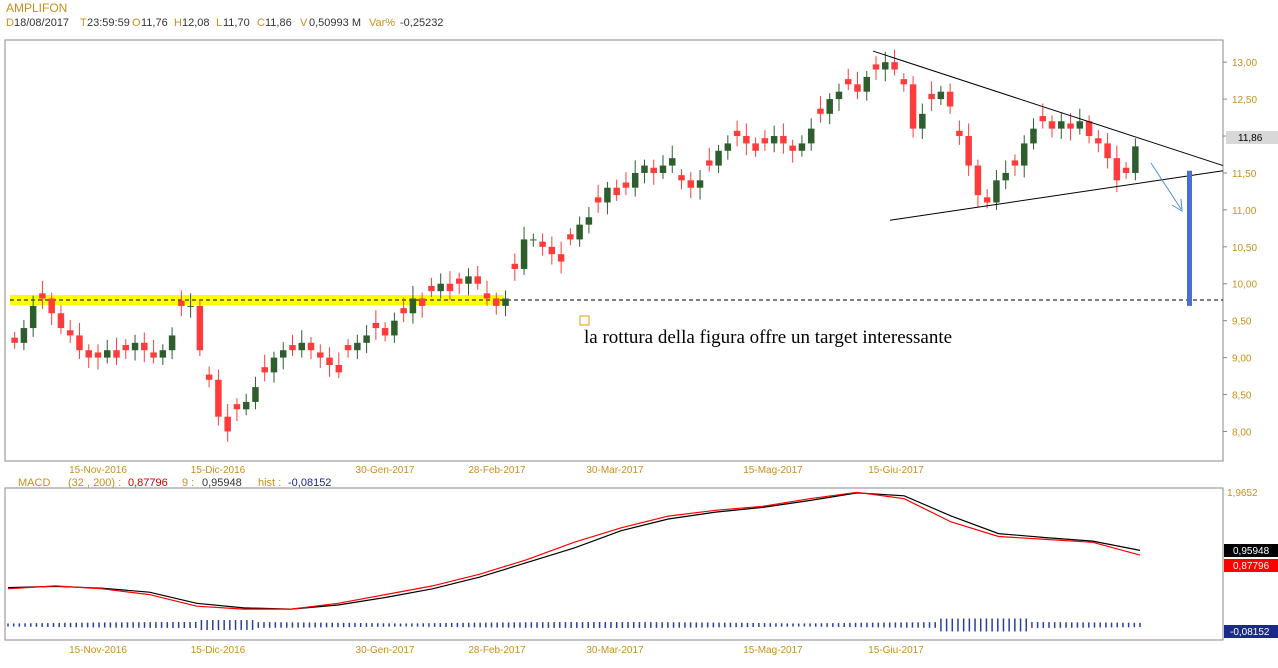 The width and height of the screenshot is (1278, 668). I want to click on price-x-tick-label: 15-Dic-2016, so click(218, 470).